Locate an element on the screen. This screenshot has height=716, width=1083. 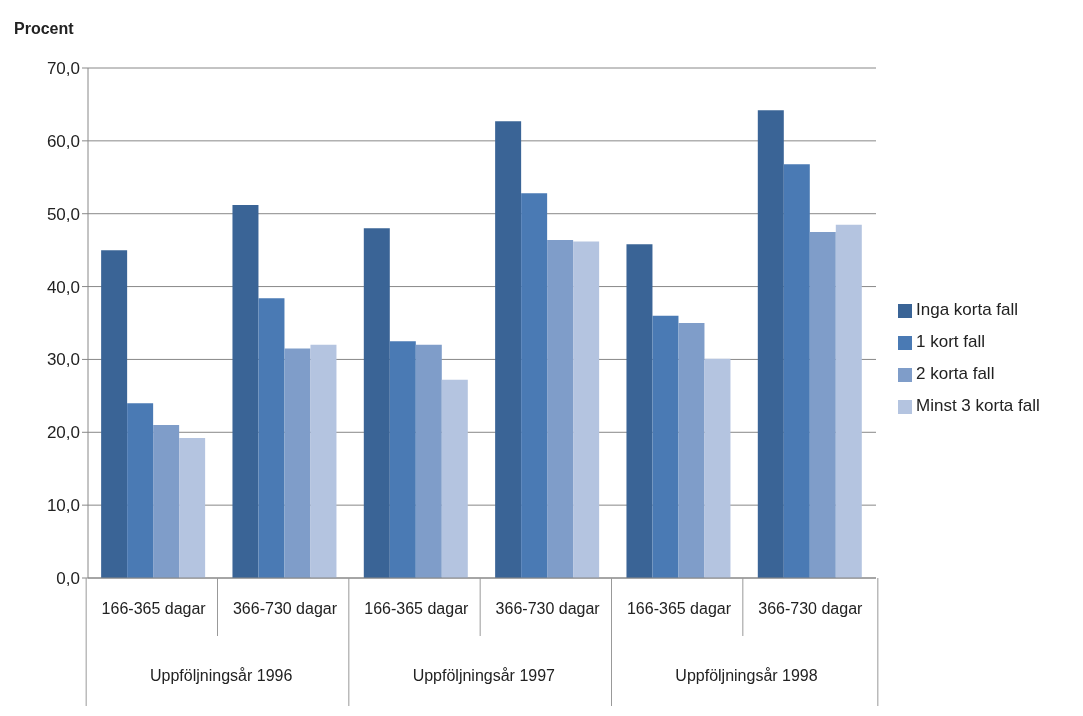
legend-label: Minst 3 korta fall is located at coordinates (978, 405).